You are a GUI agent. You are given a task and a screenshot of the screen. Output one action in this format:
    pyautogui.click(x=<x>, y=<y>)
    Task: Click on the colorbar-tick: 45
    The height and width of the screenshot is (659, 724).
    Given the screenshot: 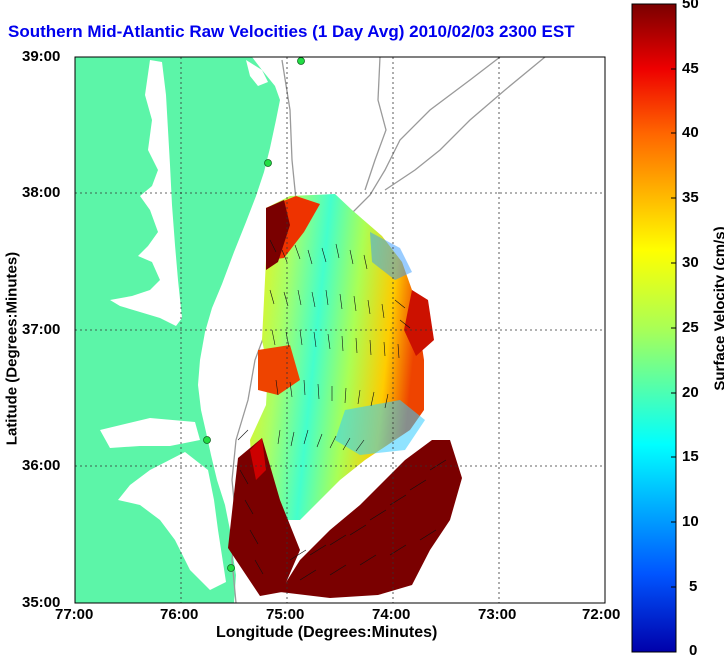 What is the action you would take?
    pyautogui.click(x=690, y=68)
    